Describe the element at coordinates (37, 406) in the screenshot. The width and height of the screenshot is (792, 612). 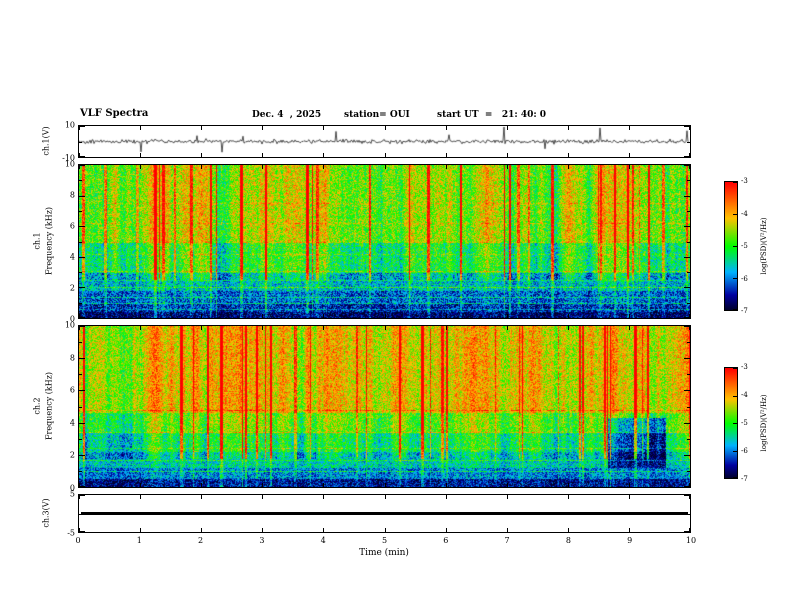
I see `ch2-channel-label: ch.2` at that location.